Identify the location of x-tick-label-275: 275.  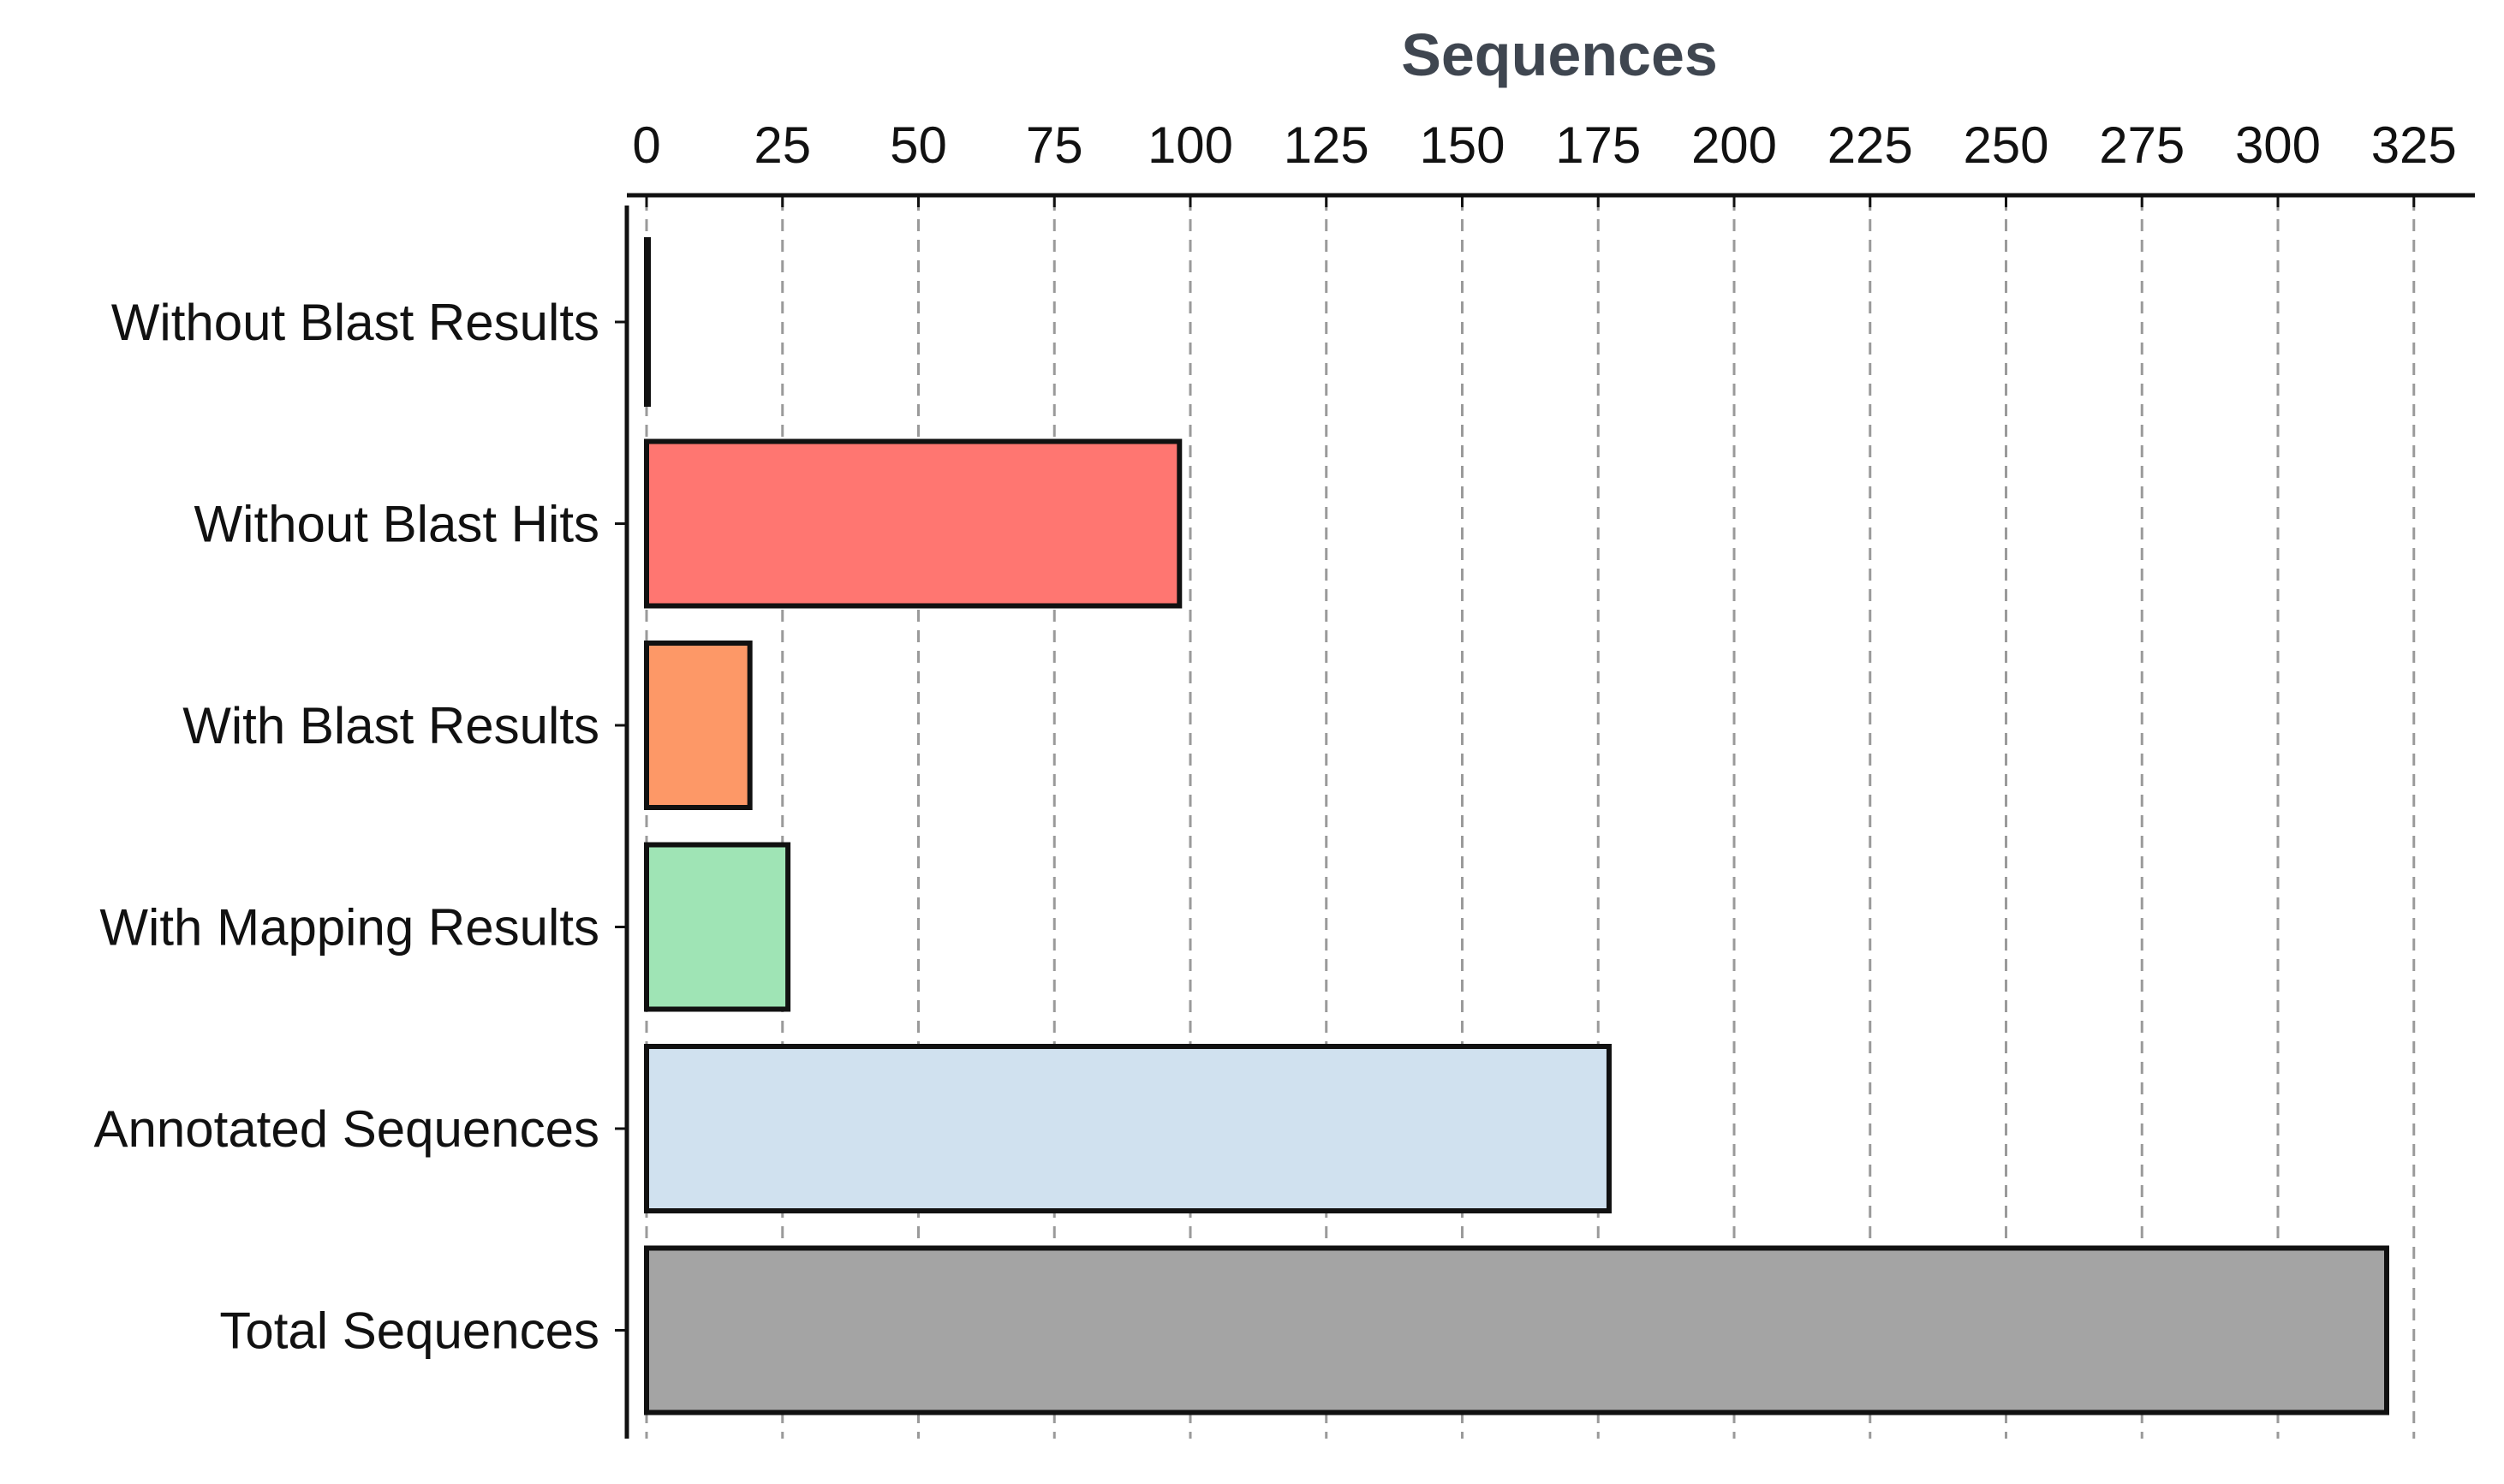
(2142, 145).